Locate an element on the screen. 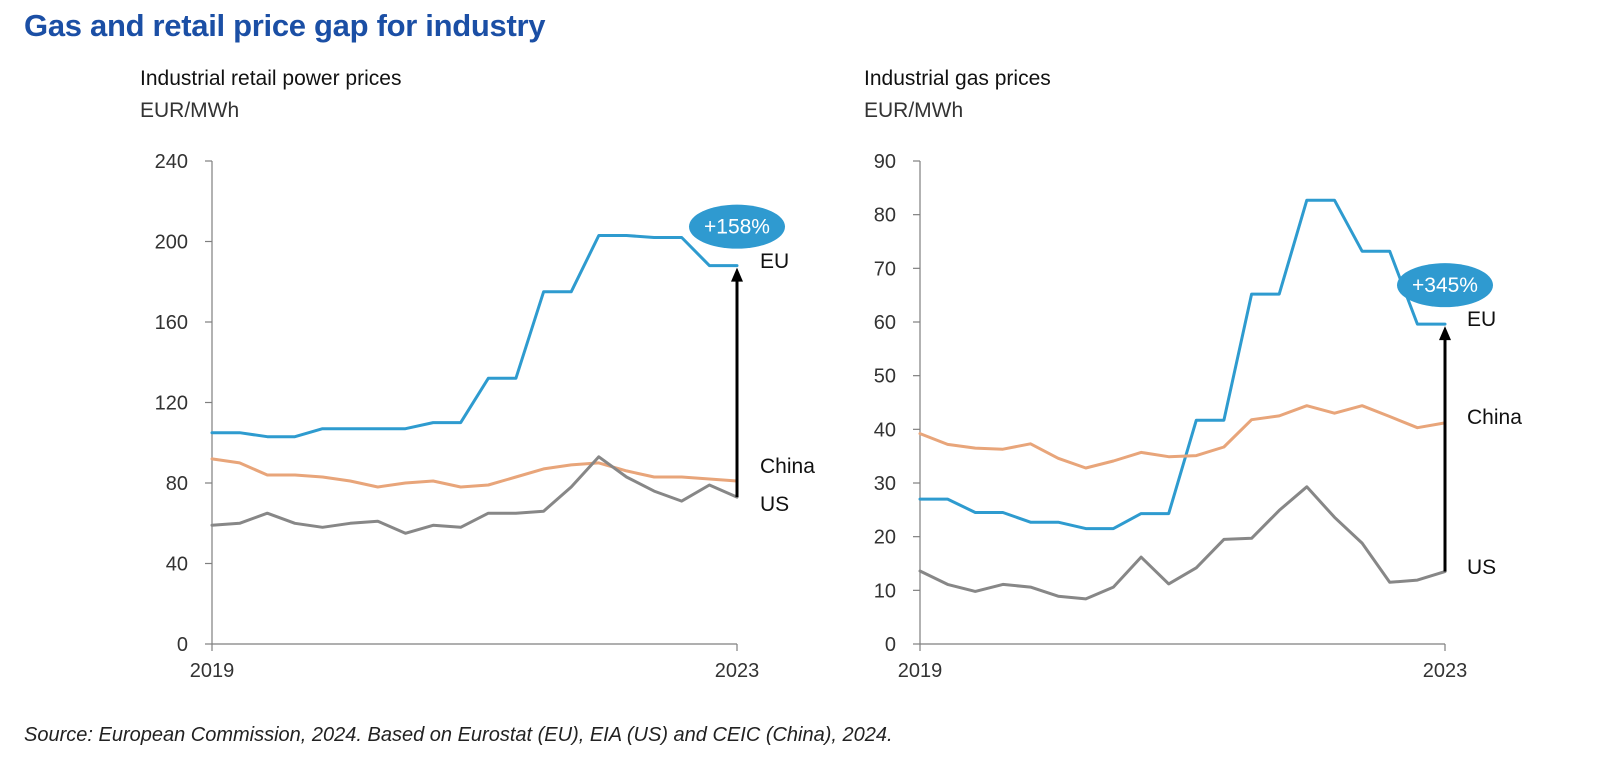 This screenshot has height=774, width=1600. y-tick-label: 70 is located at coordinates (885, 269).